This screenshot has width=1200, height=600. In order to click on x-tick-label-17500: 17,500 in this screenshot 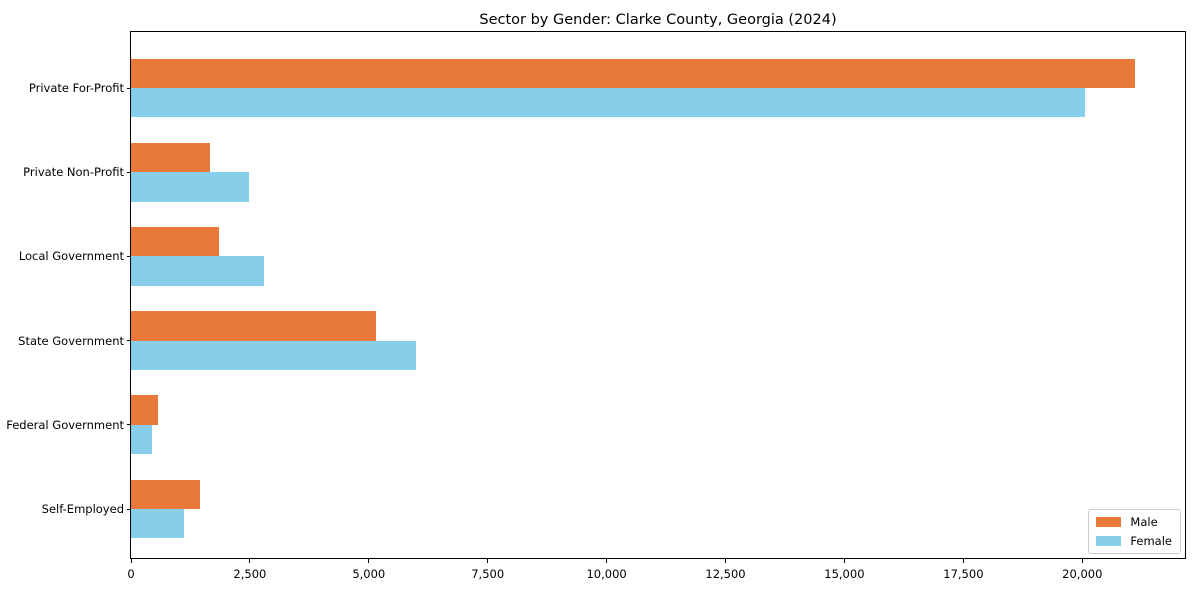, I will do `click(963, 574)`.